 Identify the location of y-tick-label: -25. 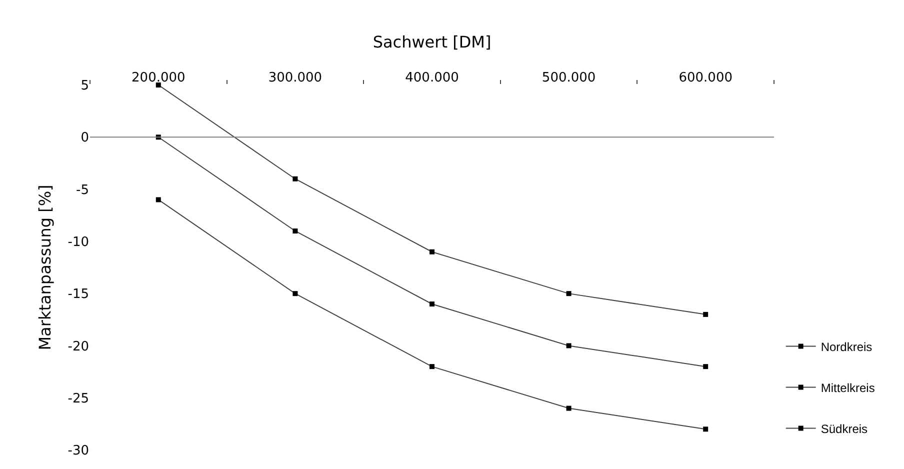
(78, 398).